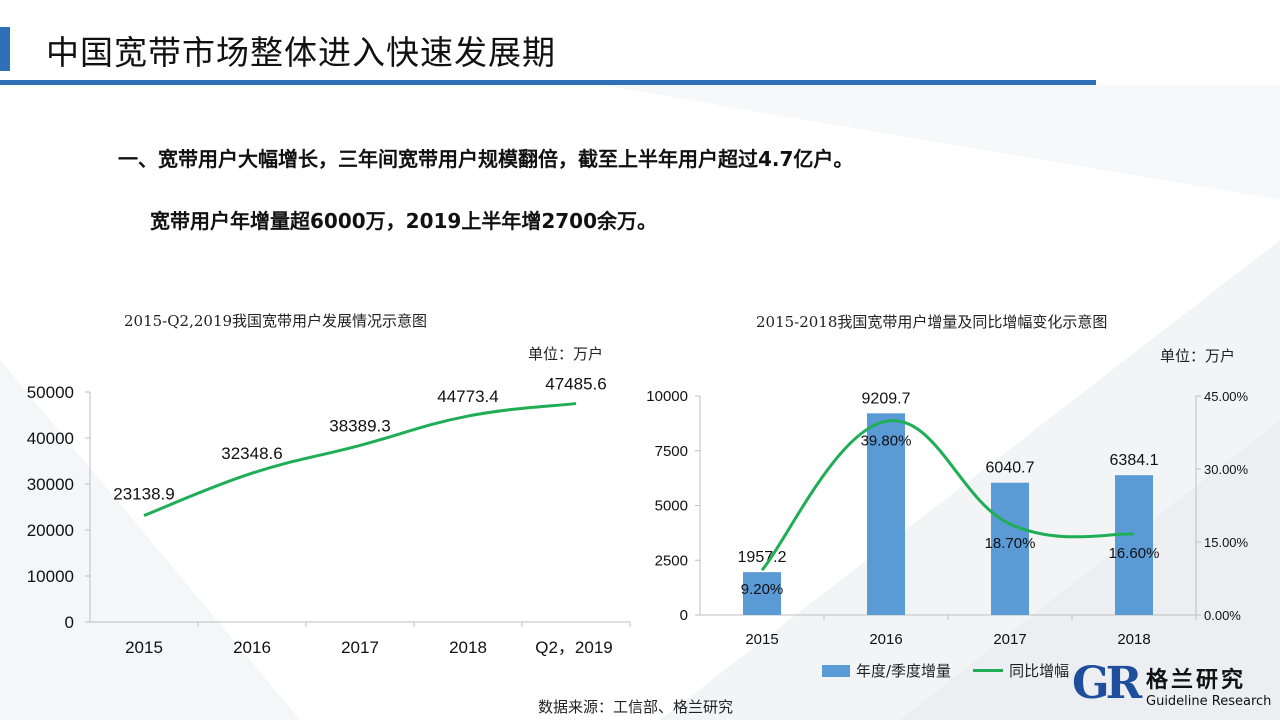  Describe the element at coordinates (671, 451) in the screenshot. I see `left-tick-label: 7500` at that location.